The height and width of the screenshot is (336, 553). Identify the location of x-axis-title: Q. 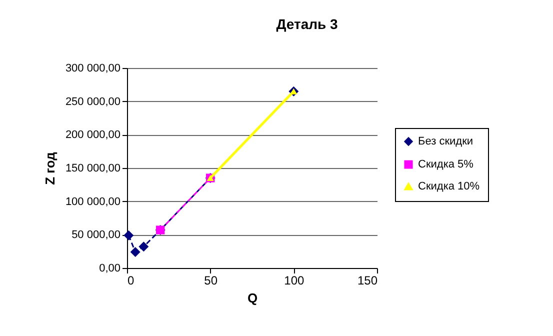
(252, 298).